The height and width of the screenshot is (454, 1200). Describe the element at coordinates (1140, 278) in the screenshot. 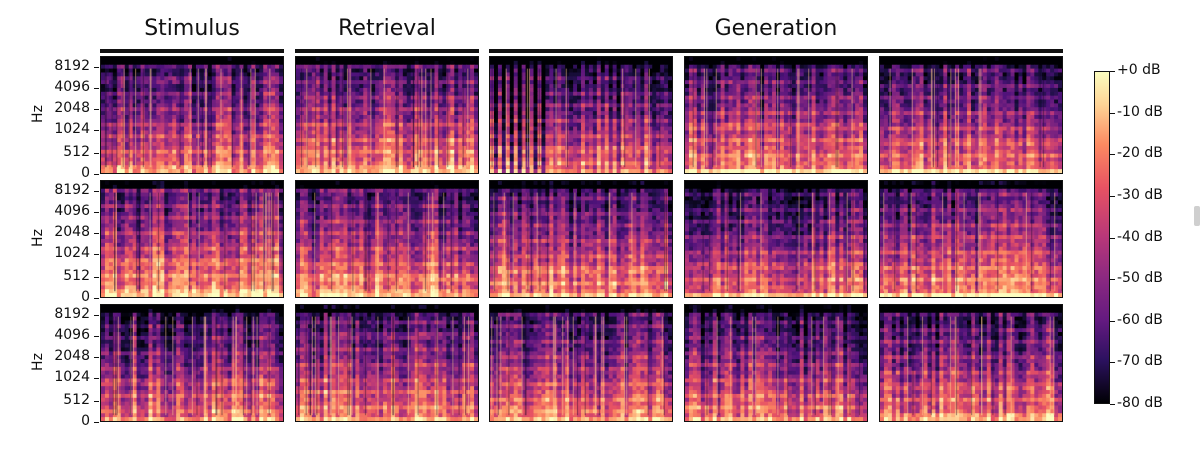

I see `colorbar-tick-label: -50 dB` at that location.